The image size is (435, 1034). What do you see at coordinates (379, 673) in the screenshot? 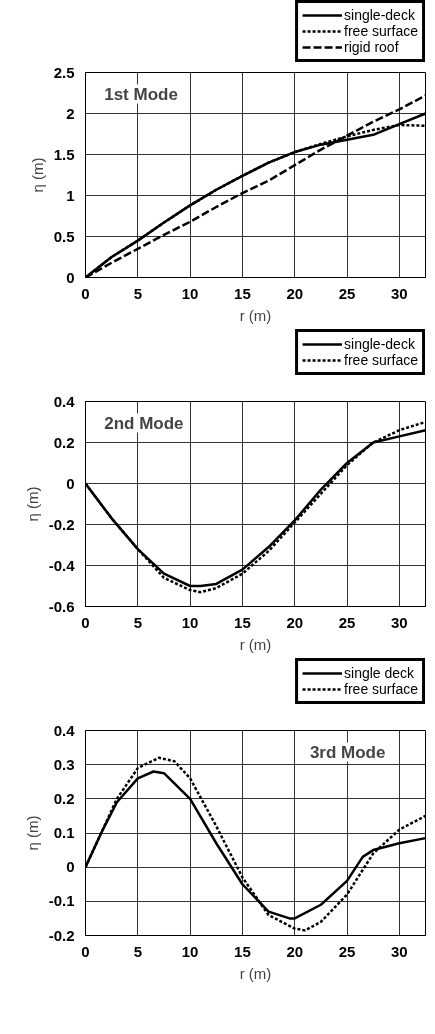
I see `legend-label: single deck` at bounding box center [379, 673].